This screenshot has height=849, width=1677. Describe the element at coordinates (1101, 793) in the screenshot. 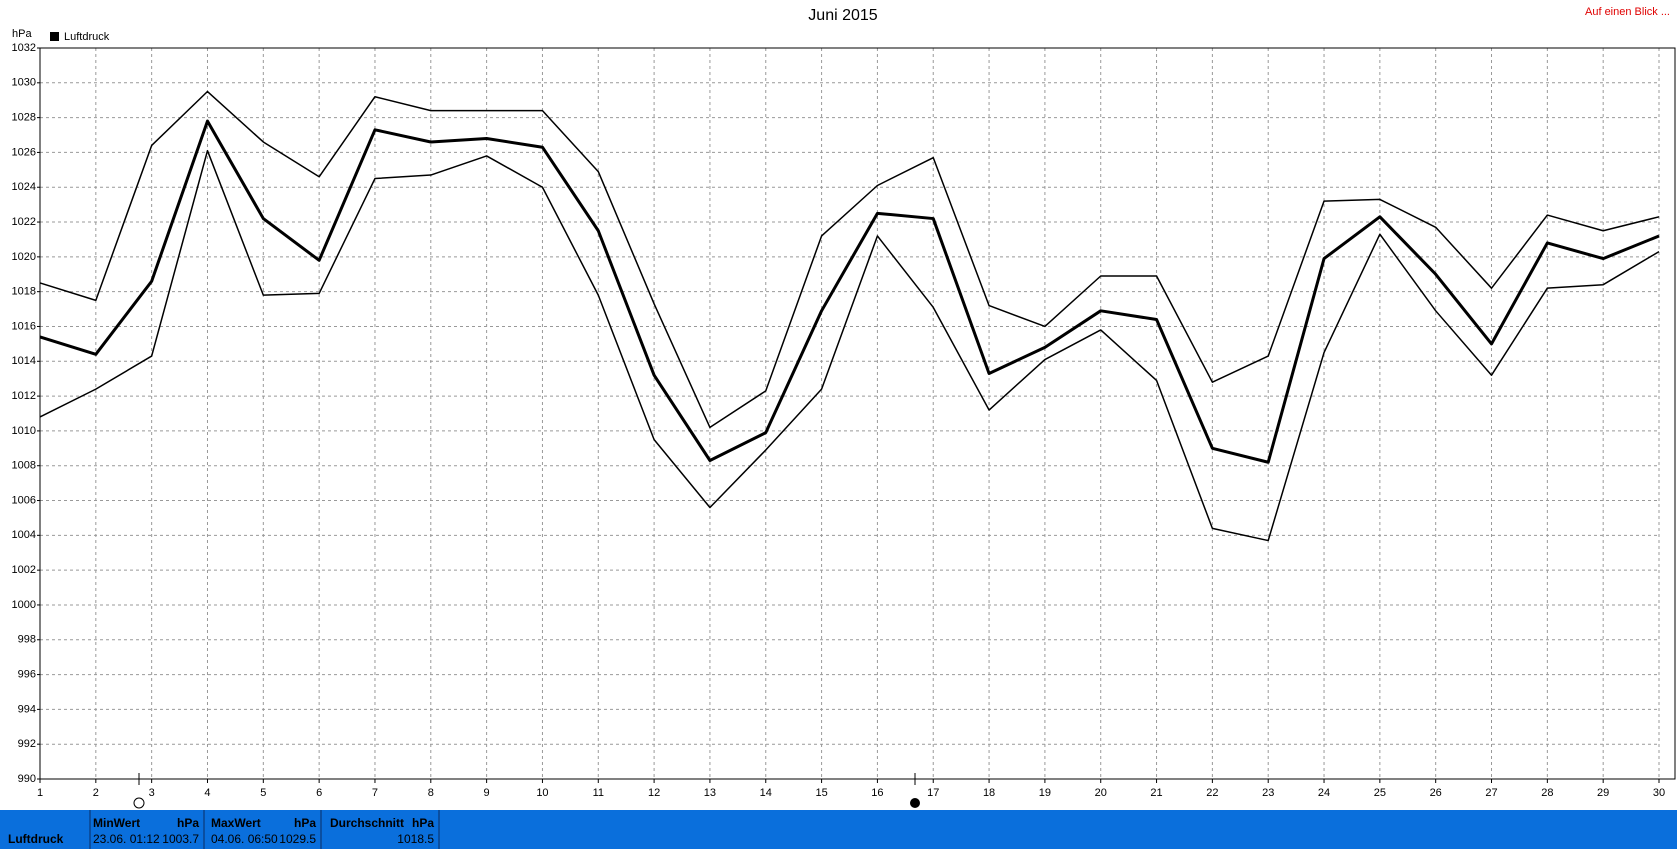

I see `x-tick-label: 20` at that location.